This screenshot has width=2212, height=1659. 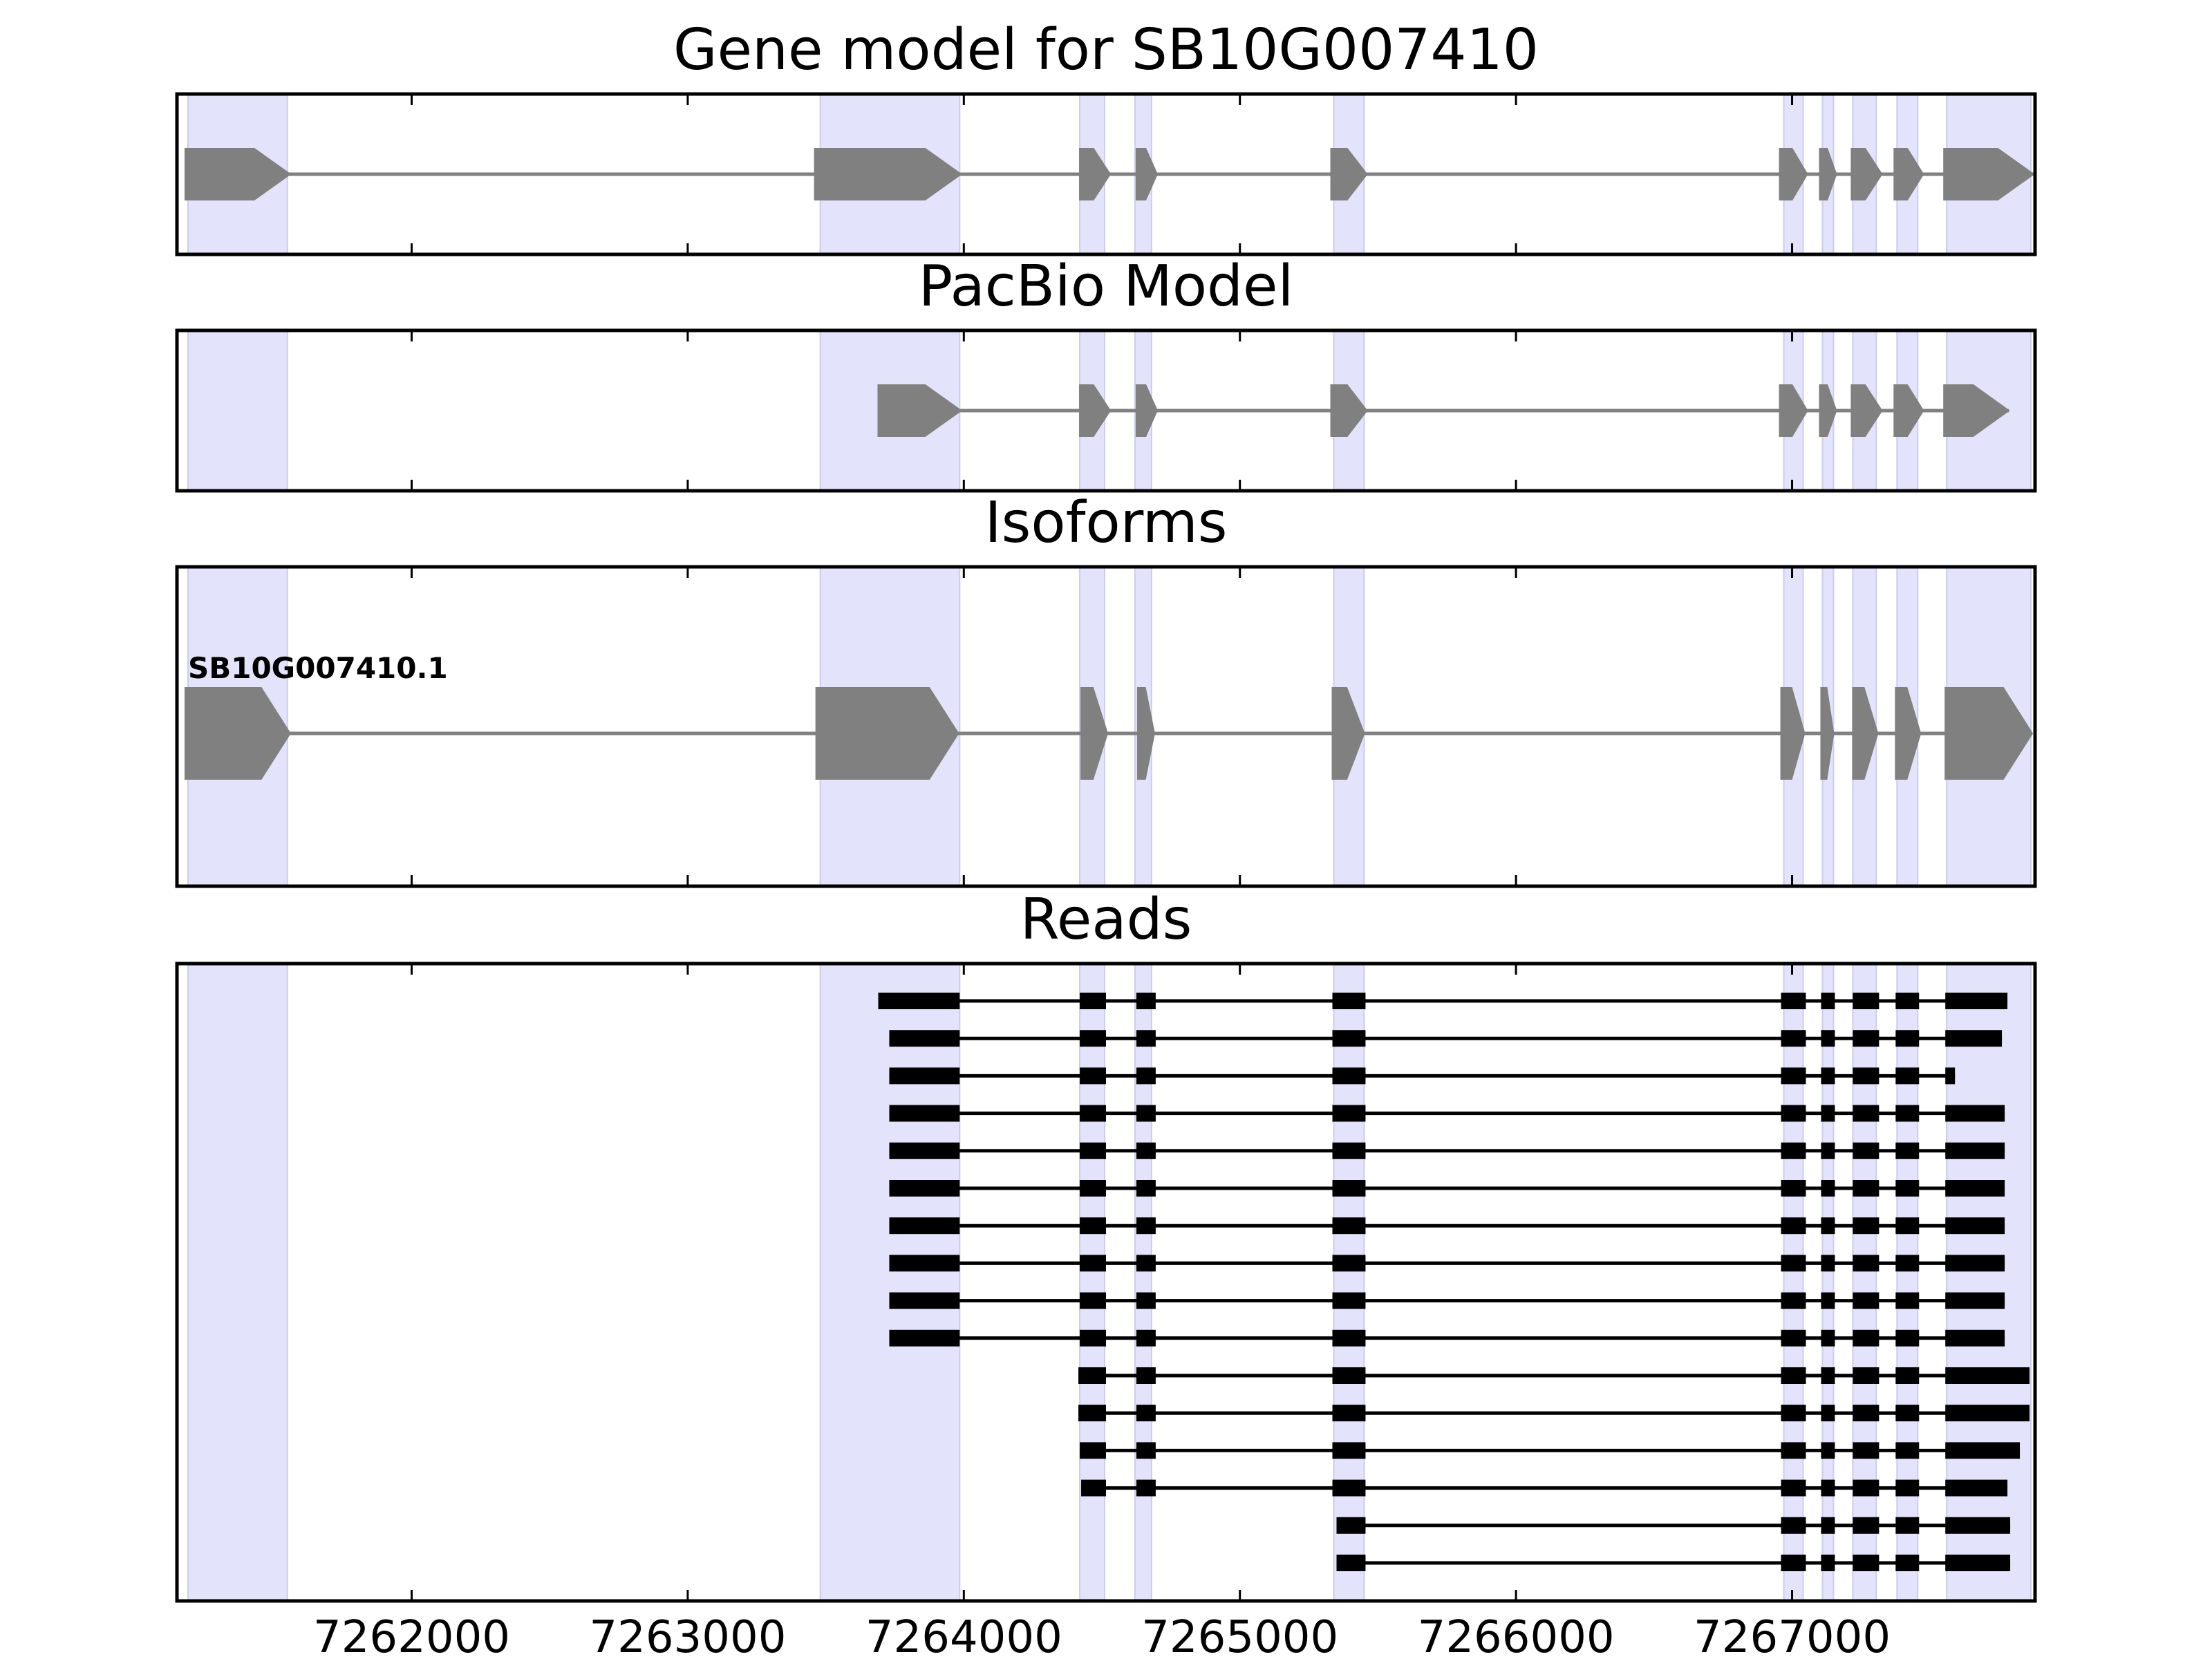 I want to click on panel-title-isoforms: Isoforms, so click(x=1106, y=523).